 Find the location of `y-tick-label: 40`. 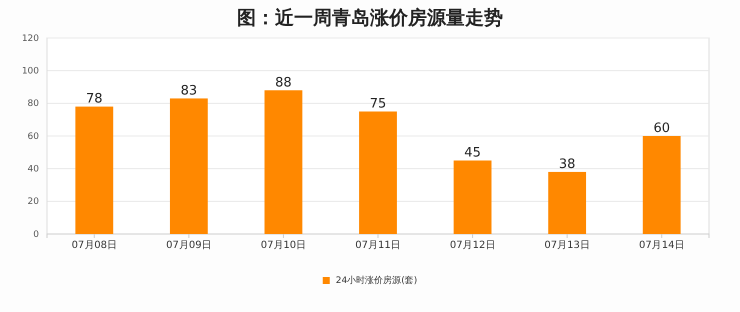

y-tick-label: 40 is located at coordinates (34, 169).